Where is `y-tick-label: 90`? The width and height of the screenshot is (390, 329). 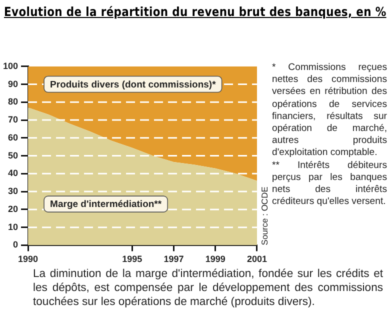 y-tick-label: 90 is located at coordinates (13, 83).